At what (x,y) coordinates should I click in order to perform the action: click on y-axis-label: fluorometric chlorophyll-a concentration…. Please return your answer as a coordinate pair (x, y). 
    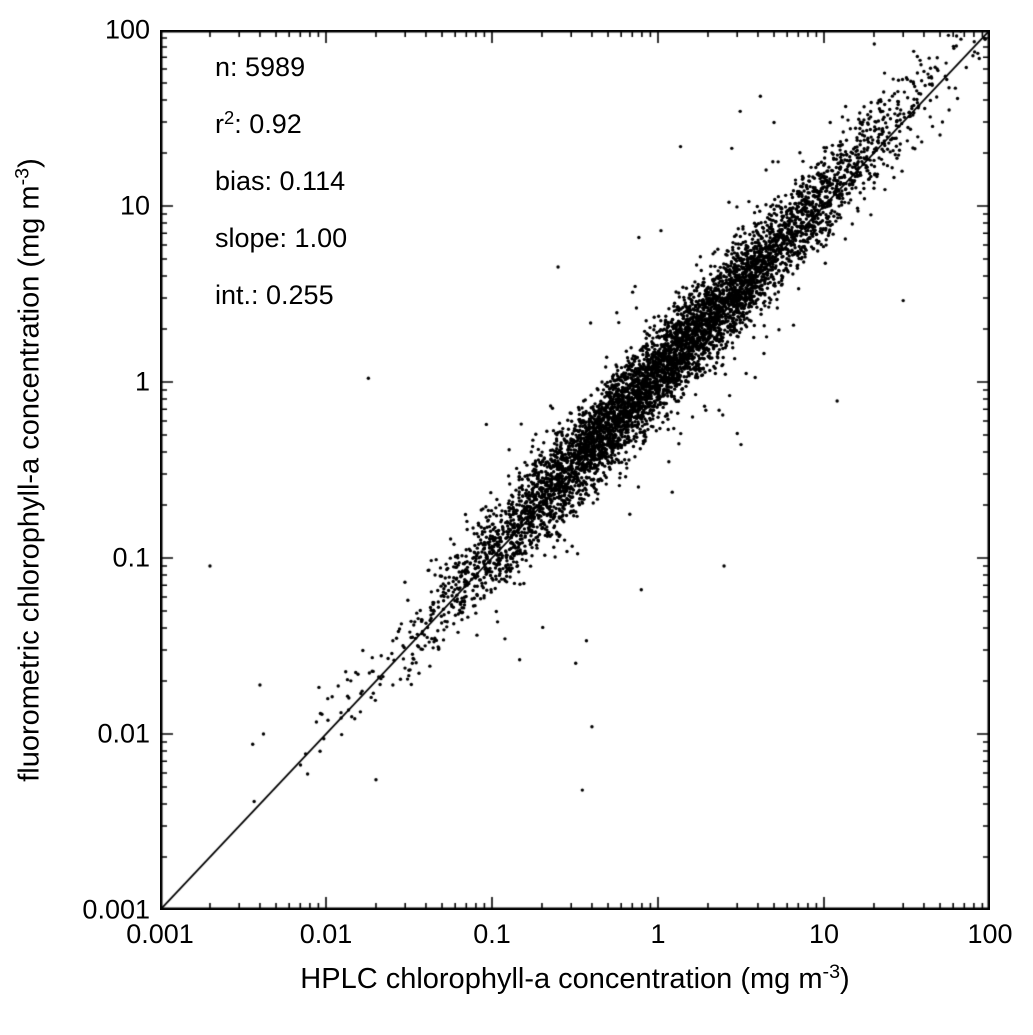
    Looking at the image, I should click on (29, 470).